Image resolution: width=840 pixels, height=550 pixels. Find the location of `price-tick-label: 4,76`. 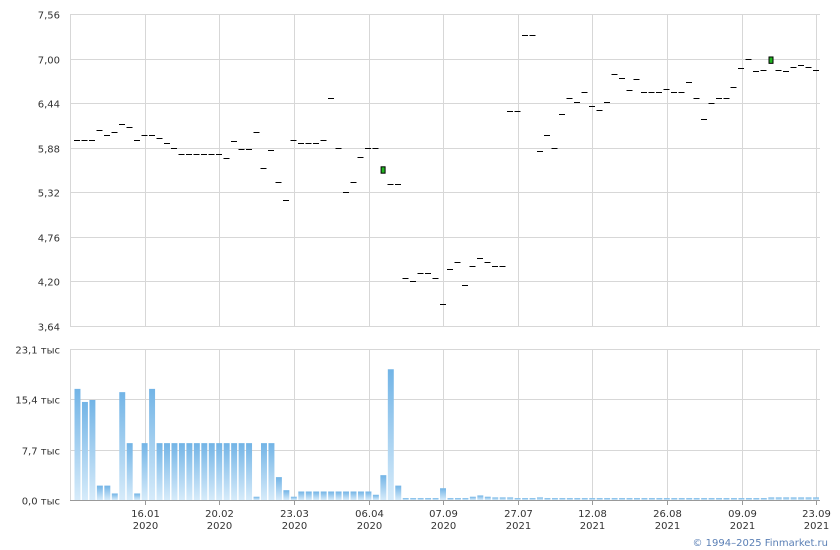

price-tick-label: 4,76 is located at coordinates (49, 239).